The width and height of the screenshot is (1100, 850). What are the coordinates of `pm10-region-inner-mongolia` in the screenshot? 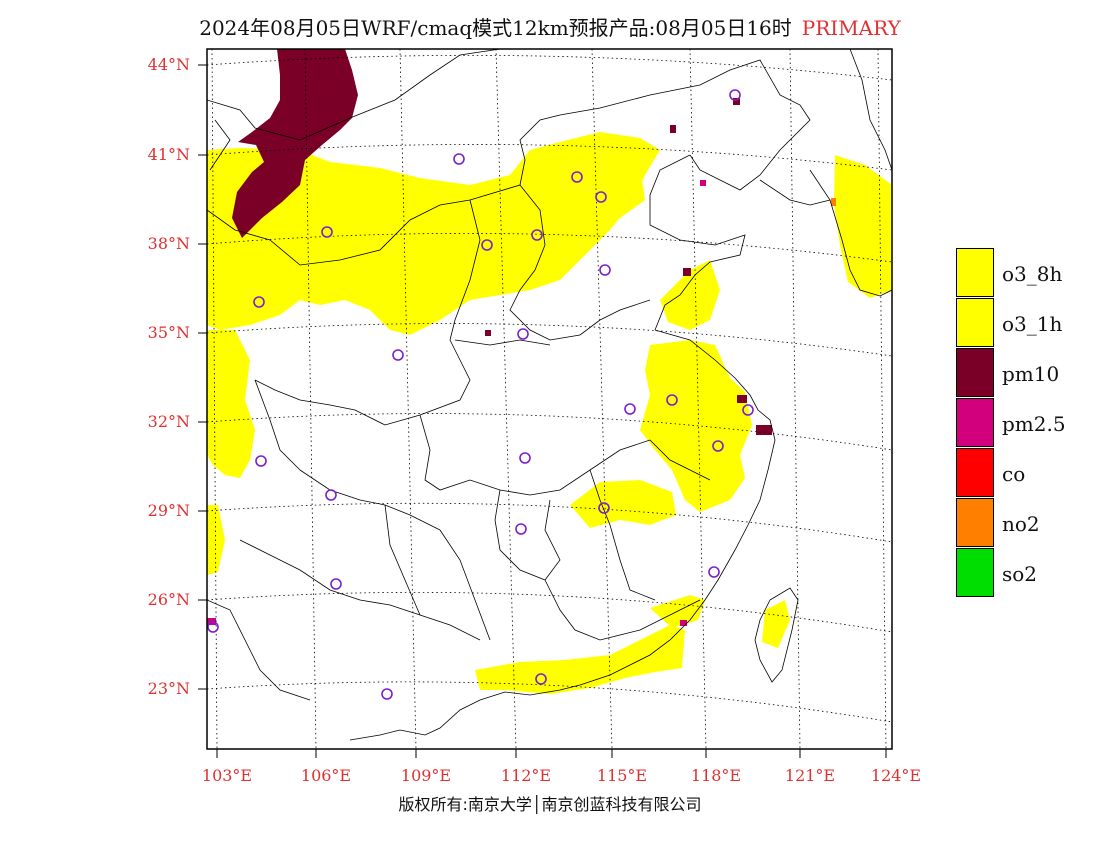 It's located at (295, 143).